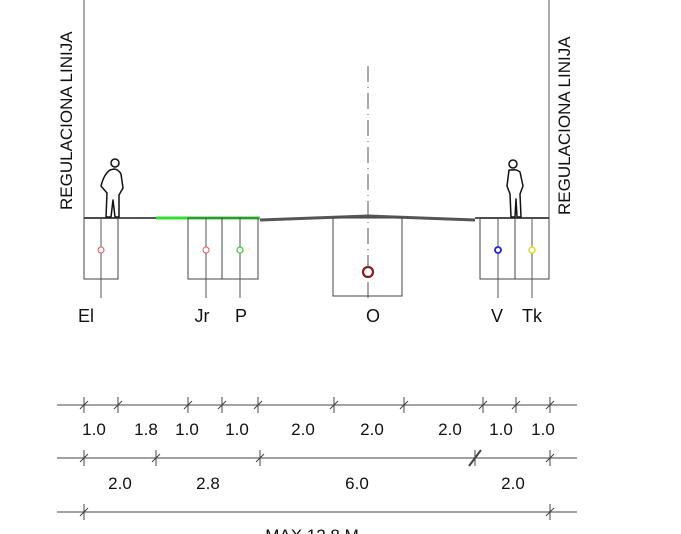  Describe the element at coordinates (240, 250) in the screenshot. I see `marker-p` at that location.